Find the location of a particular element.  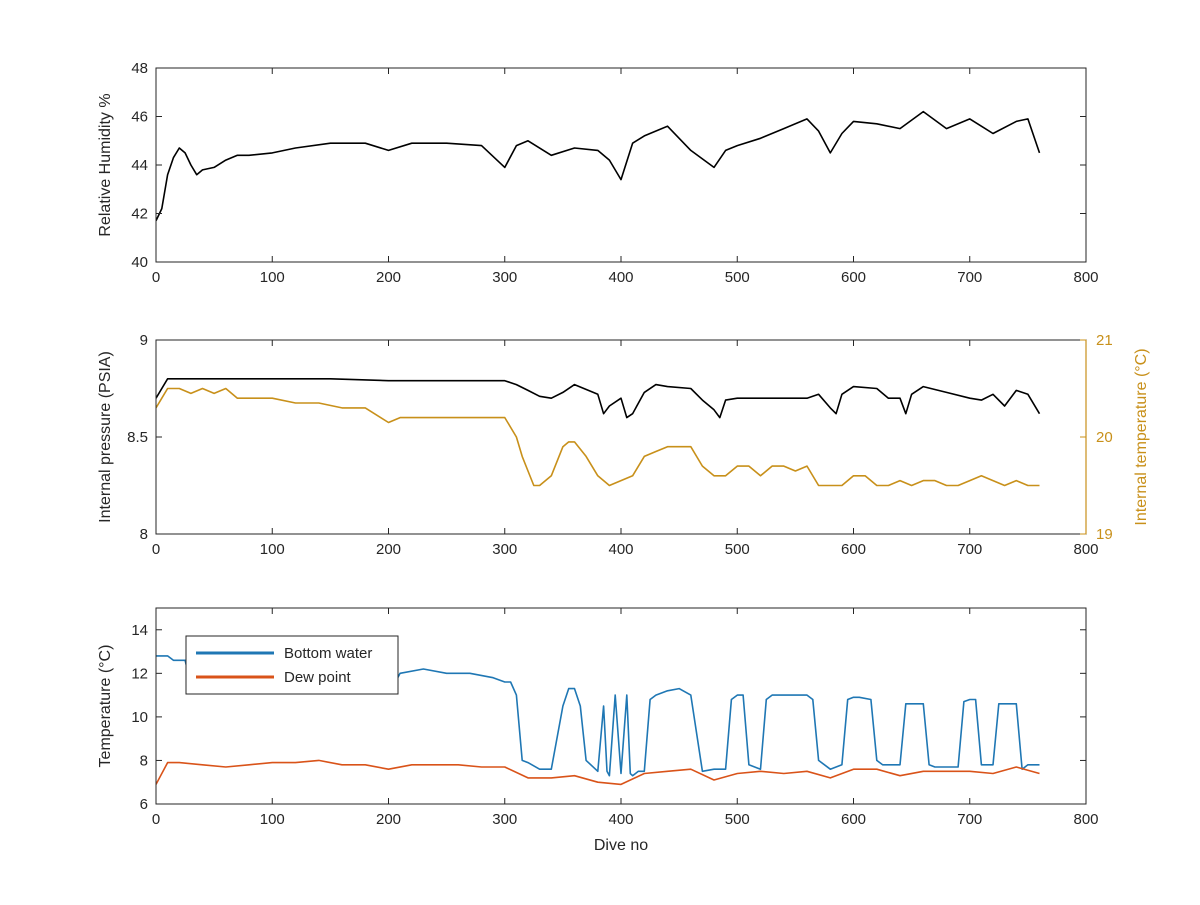

y-axis-label: Internal pressure (PSIA) is located at coordinates (105, 437).